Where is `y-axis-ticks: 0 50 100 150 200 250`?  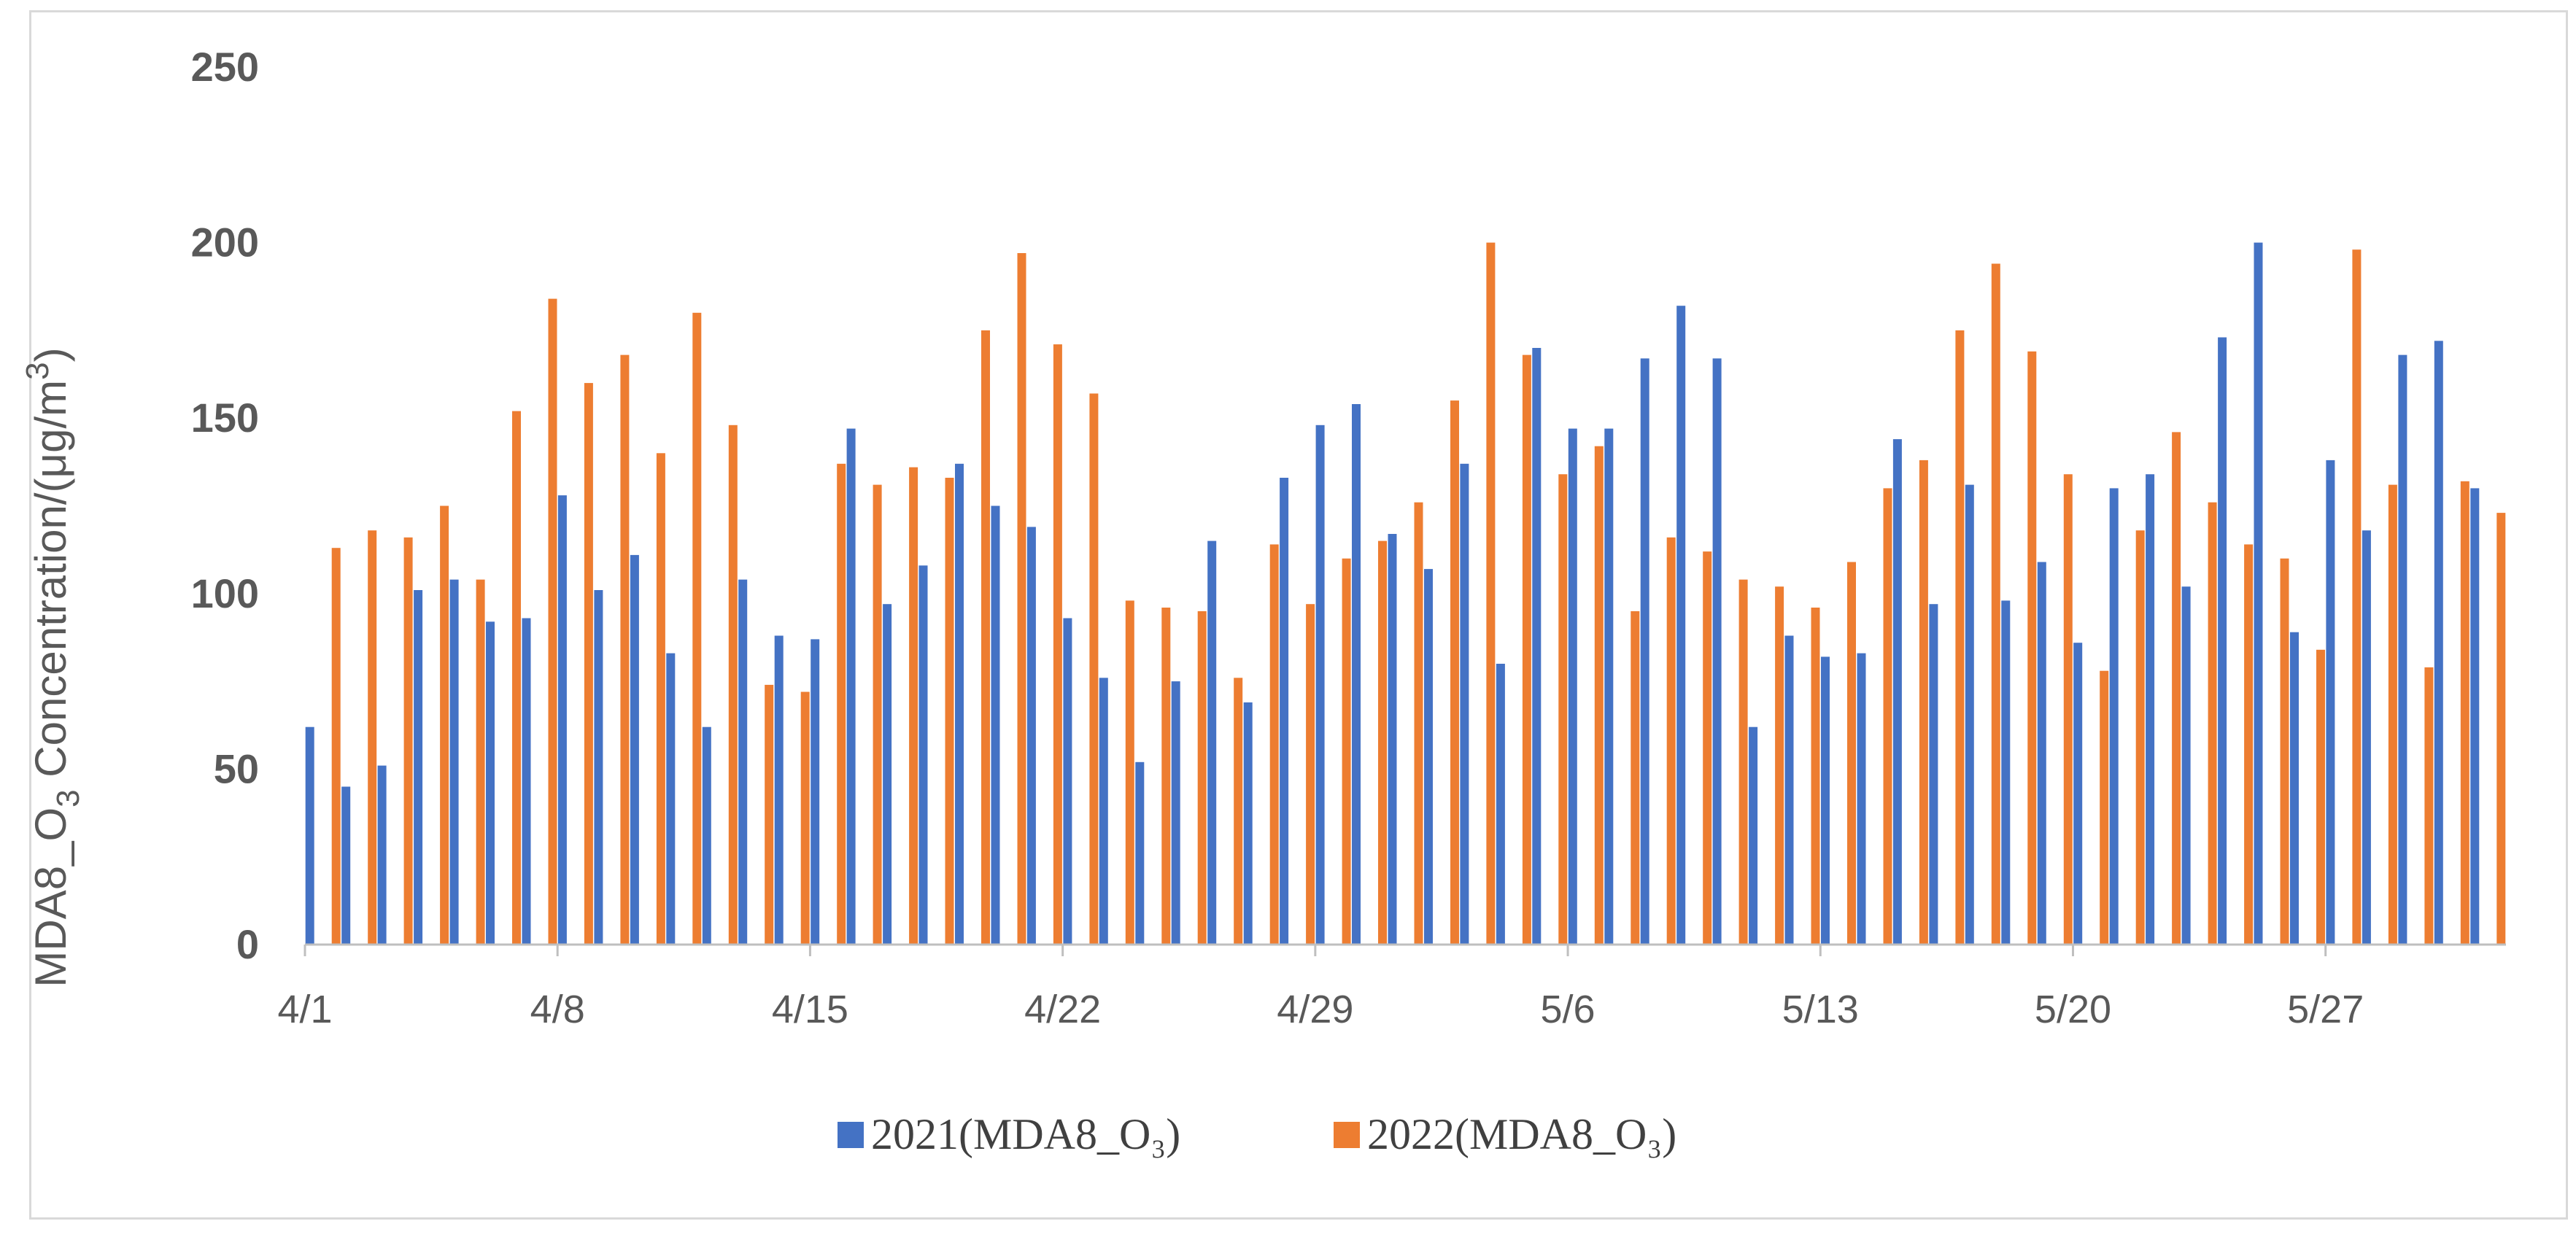 y-axis-ticks: 0 50 100 150 200 250 is located at coordinates (225, 505).